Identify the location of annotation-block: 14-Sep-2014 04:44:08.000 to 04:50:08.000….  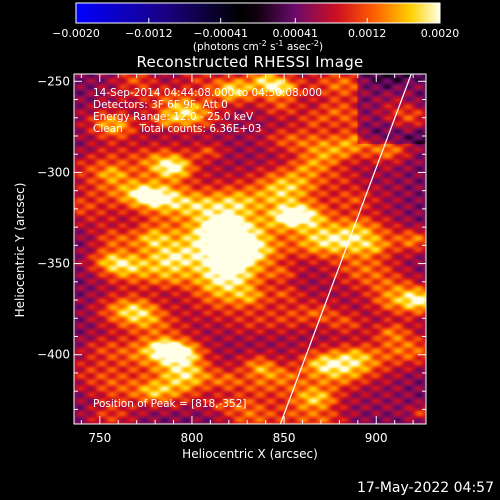
(207, 111).